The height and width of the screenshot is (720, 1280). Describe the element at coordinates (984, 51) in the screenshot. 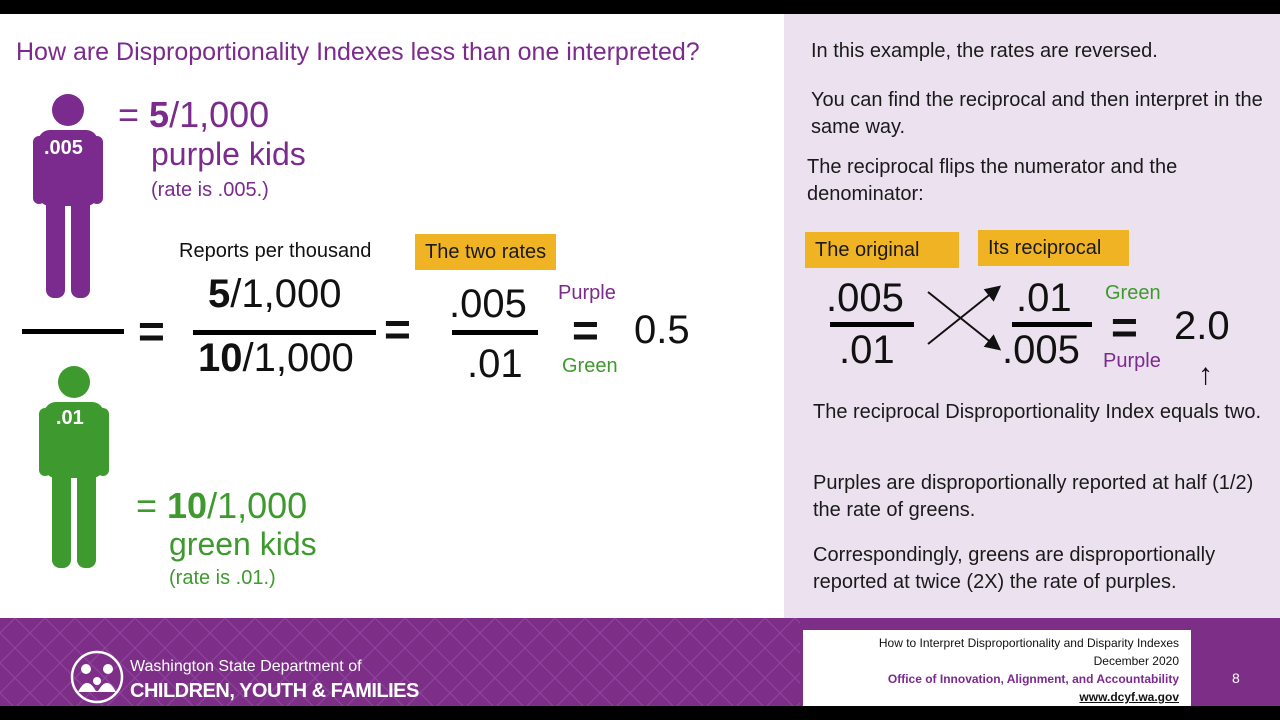

I see `panel-text-1: In this example, the rates are reversed.` at that location.